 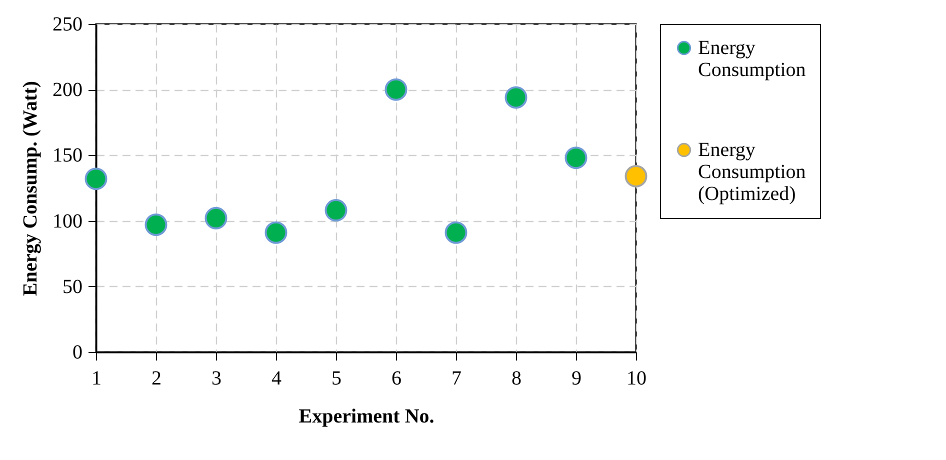 What do you see at coordinates (457, 379) in the screenshot?
I see `x-tick-label: 7` at bounding box center [457, 379].